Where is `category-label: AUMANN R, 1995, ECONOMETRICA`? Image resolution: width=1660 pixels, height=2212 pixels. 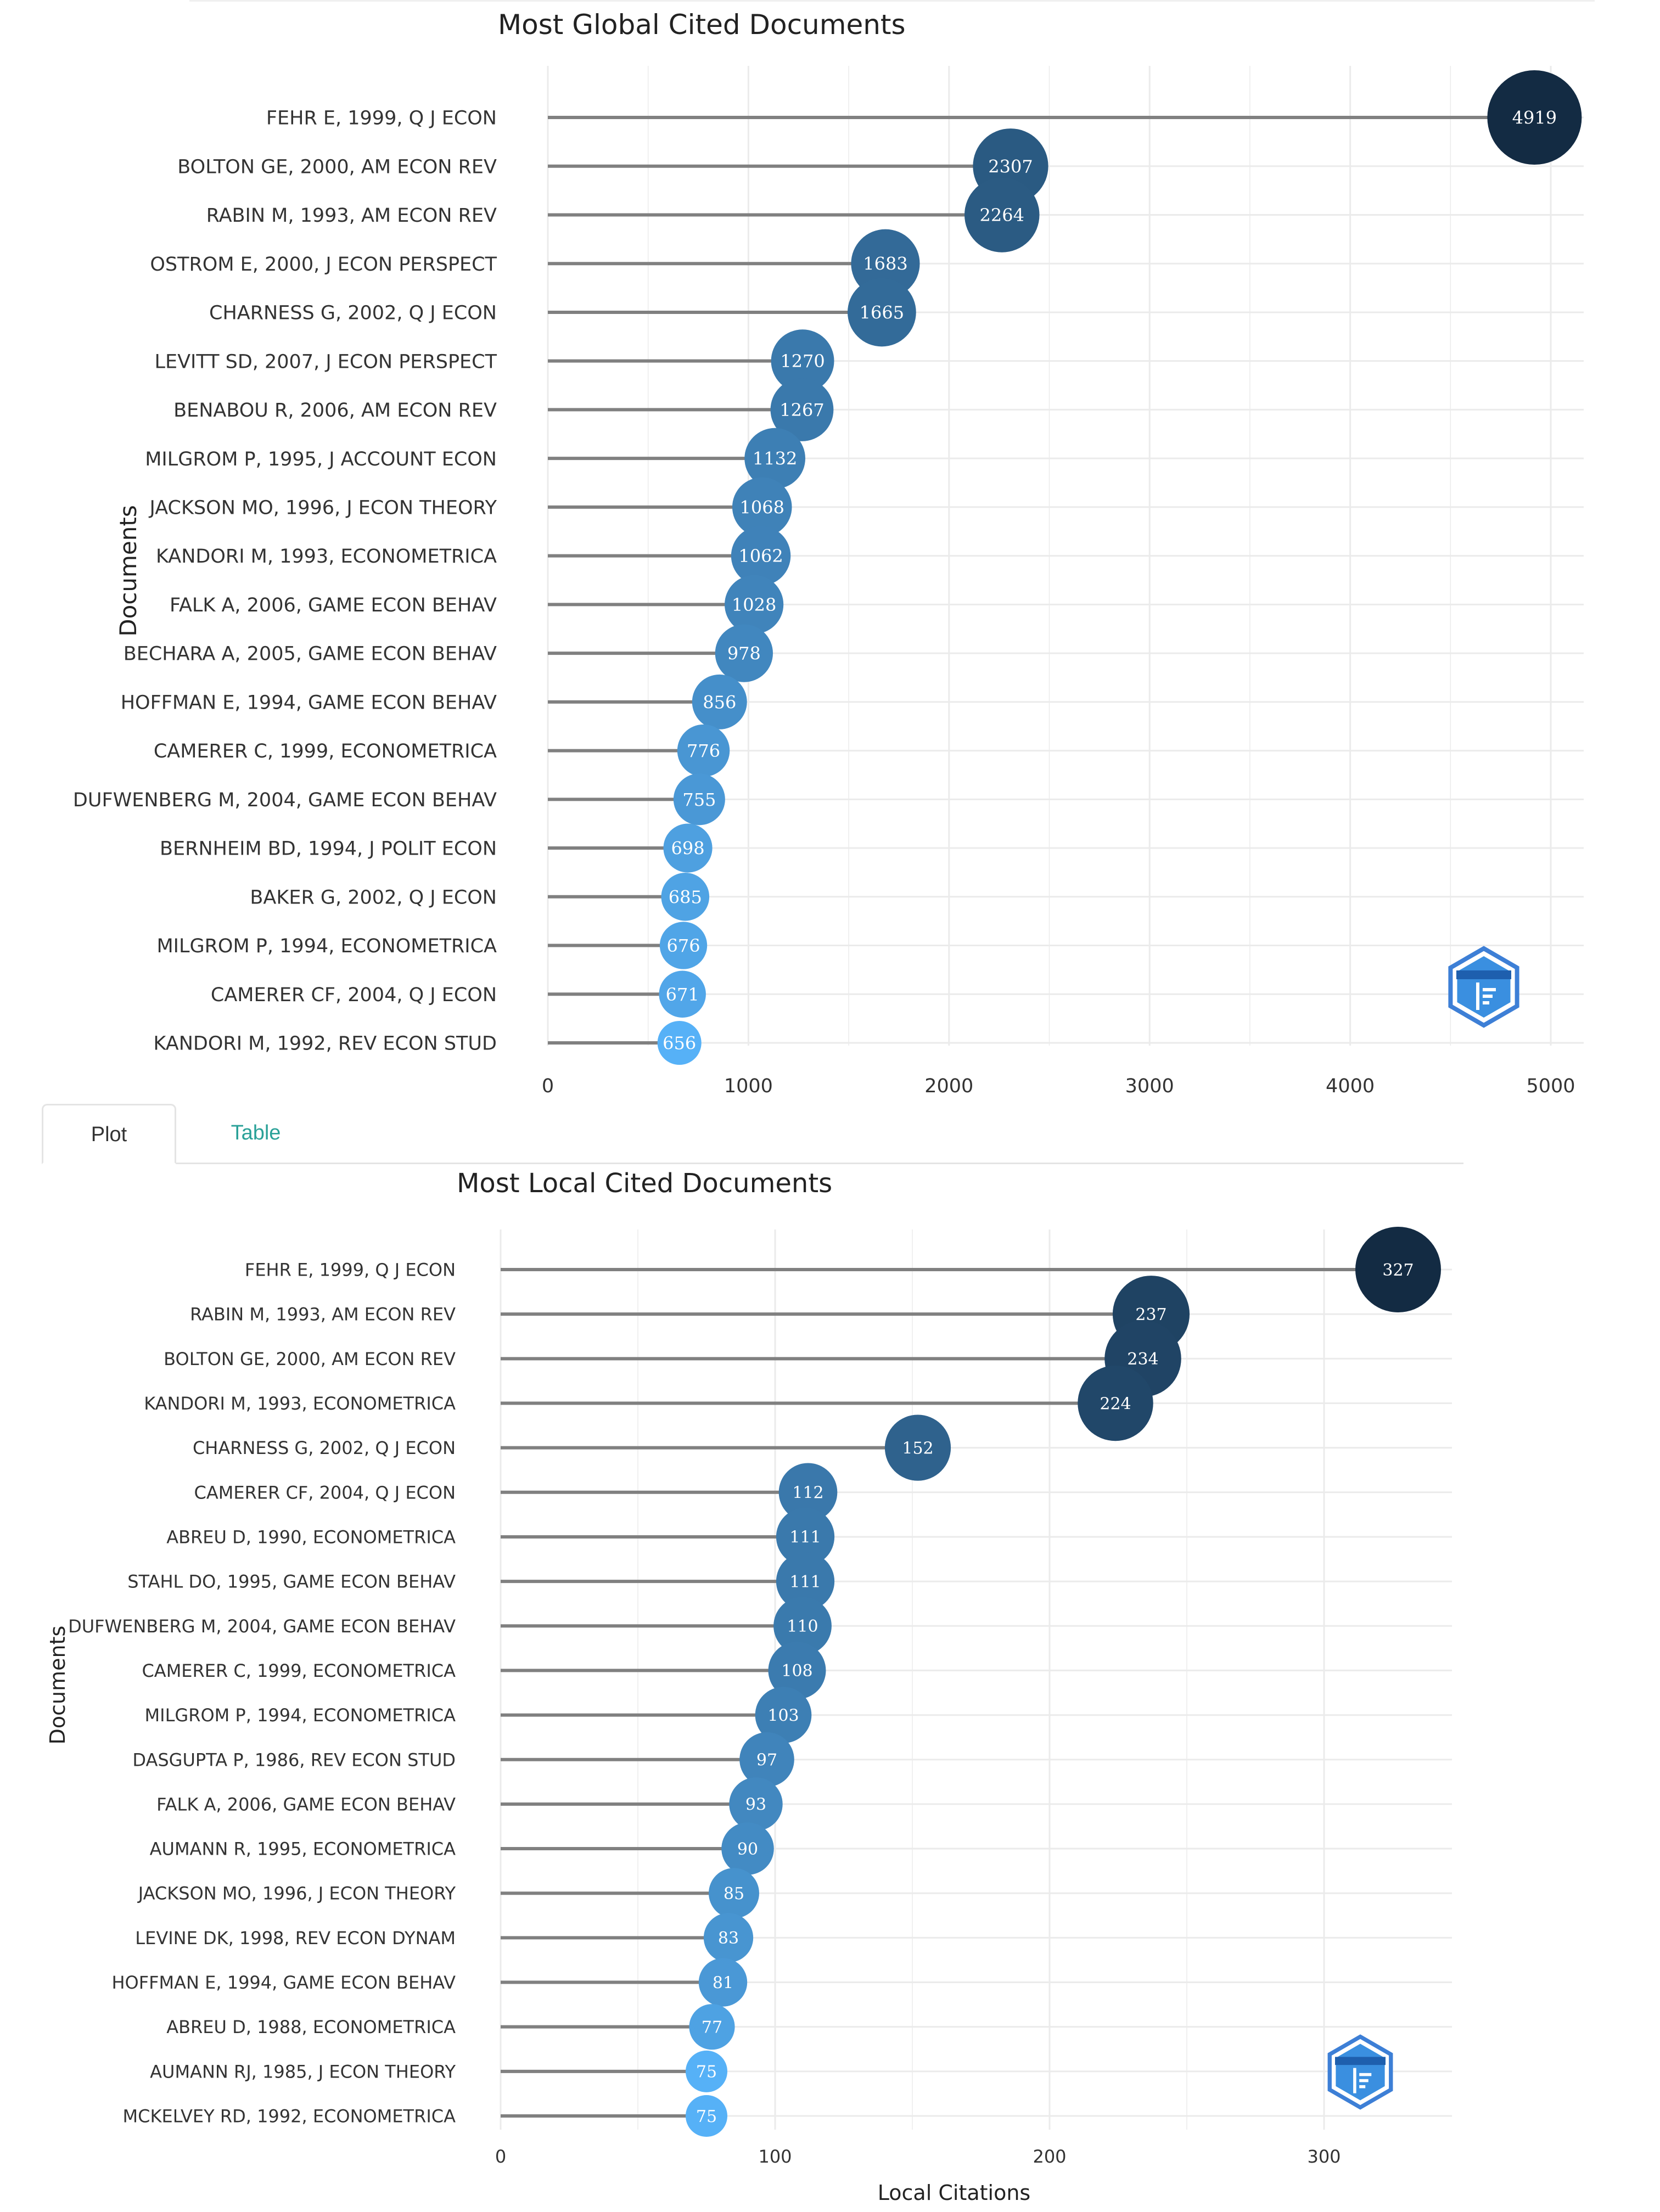
category-label: AUMANN R, 1995, ECONOMETRICA is located at coordinates (303, 1849).